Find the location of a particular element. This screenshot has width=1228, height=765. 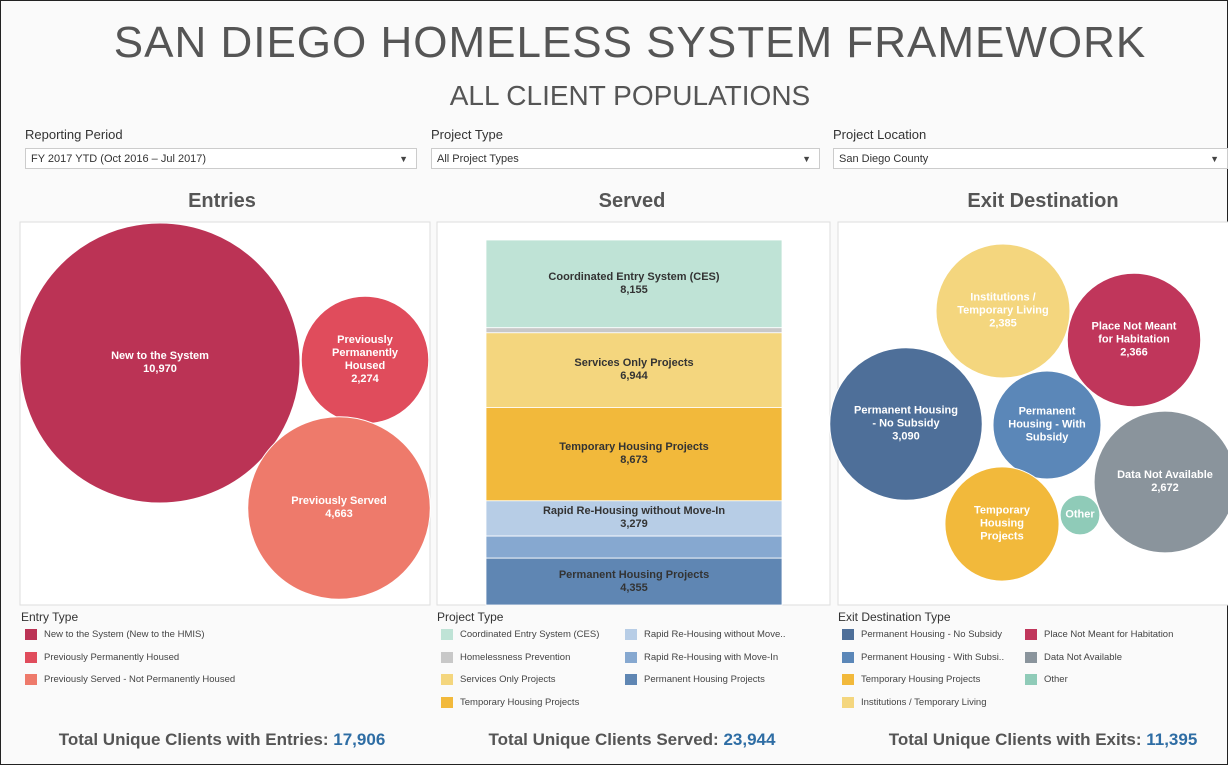

total-value: 23,944 is located at coordinates (749, 739).